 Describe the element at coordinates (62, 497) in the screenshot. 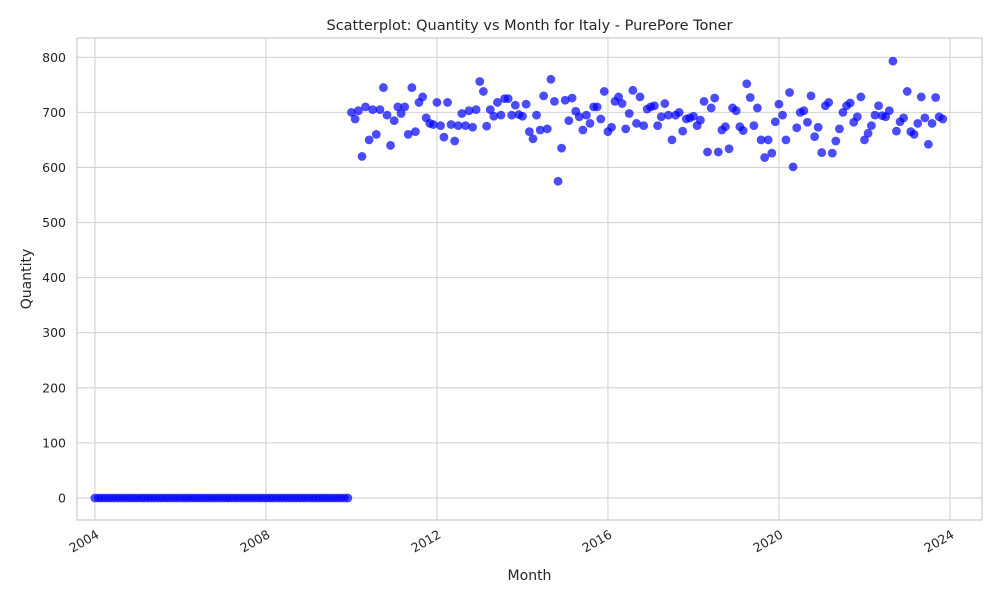

I see `y-tick-label: 0` at that location.